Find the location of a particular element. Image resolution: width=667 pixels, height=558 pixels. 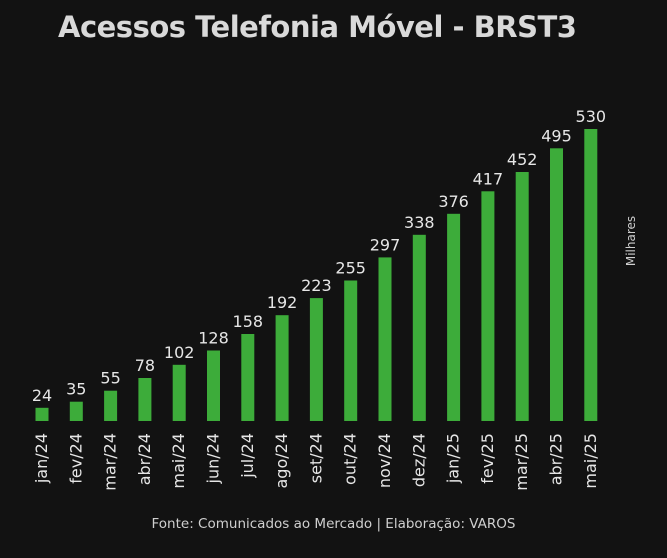

chart-title: Acessos Telefonia Móvel - BRST3 is located at coordinates (317, 27).